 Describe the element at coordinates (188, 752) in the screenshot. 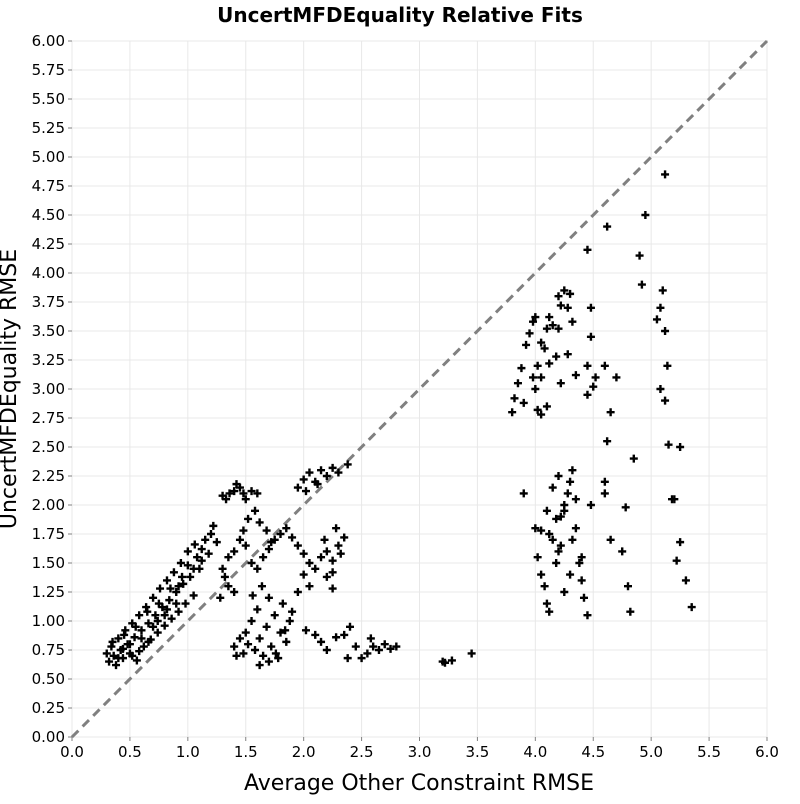

I see `x-tick-label: 1.0` at that location.